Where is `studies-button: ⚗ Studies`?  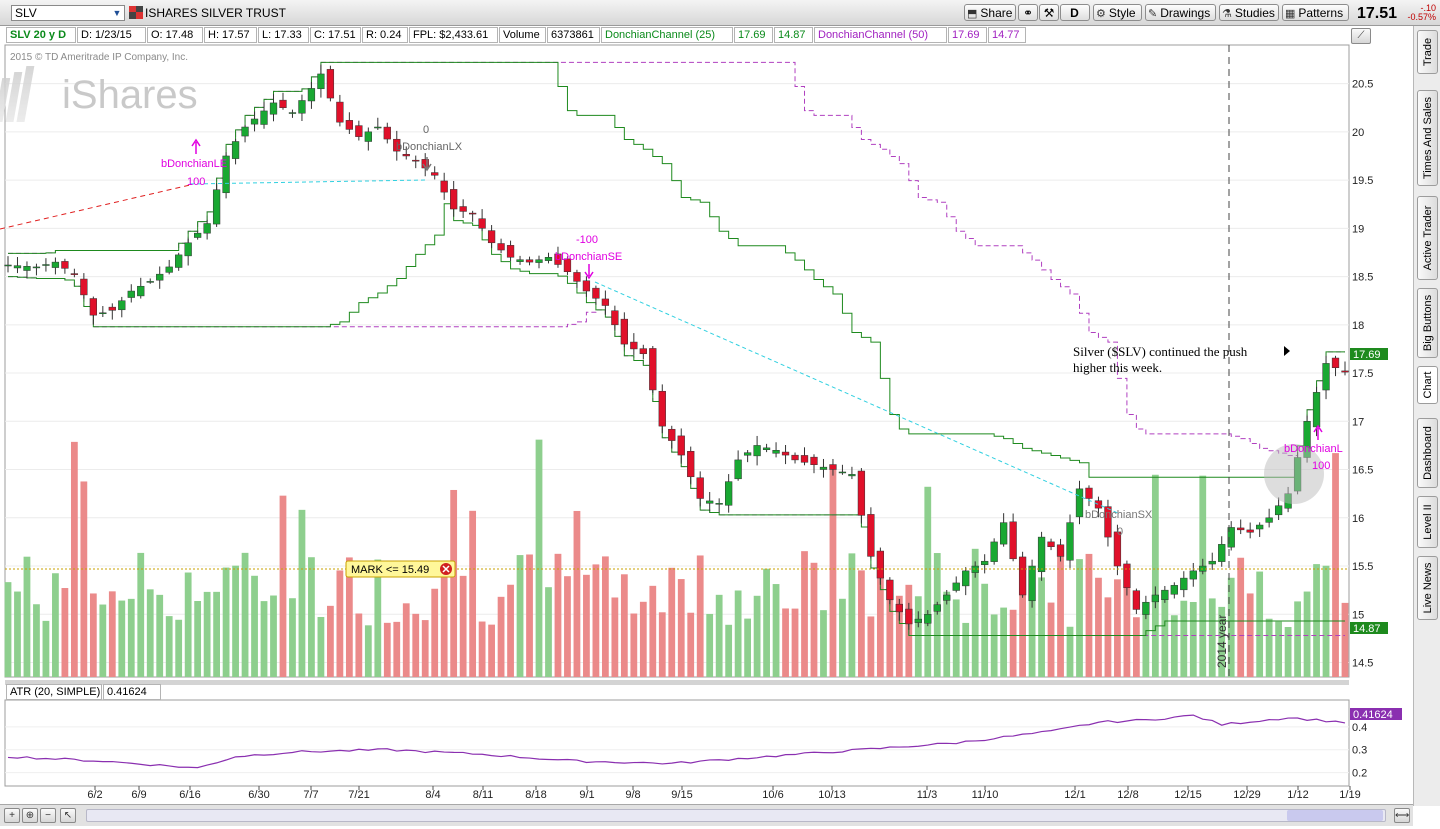 studies-button: ⚗ Studies is located at coordinates (1249, 12).